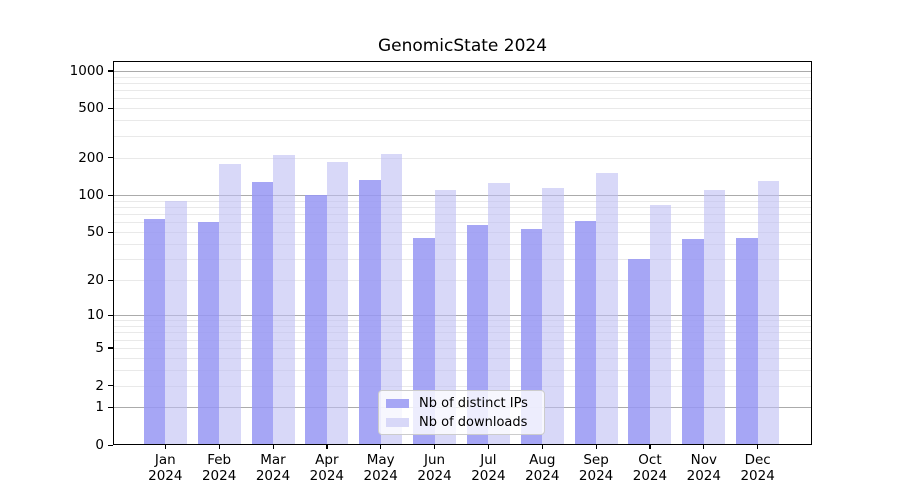 Image resolution: width=900 pixels, height=500 pixels. I want to click on x-axis-tick-label: Jun 2024, so click(435, 468).